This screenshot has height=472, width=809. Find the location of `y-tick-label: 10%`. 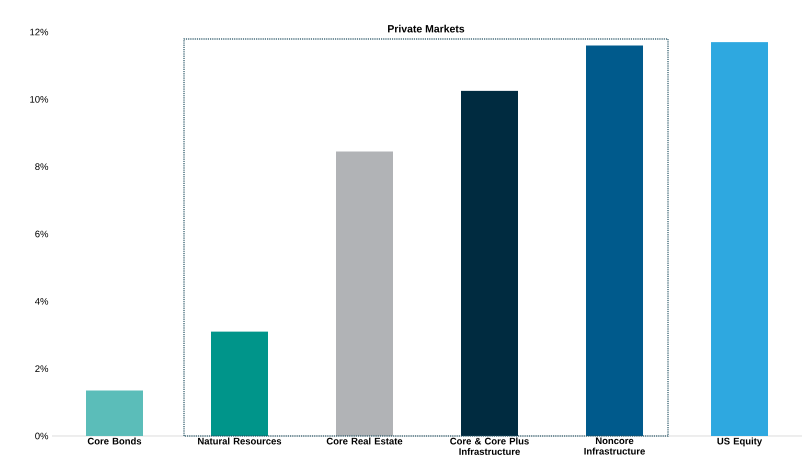

y-tick-label: 10% is located at coordinates (39, 99).